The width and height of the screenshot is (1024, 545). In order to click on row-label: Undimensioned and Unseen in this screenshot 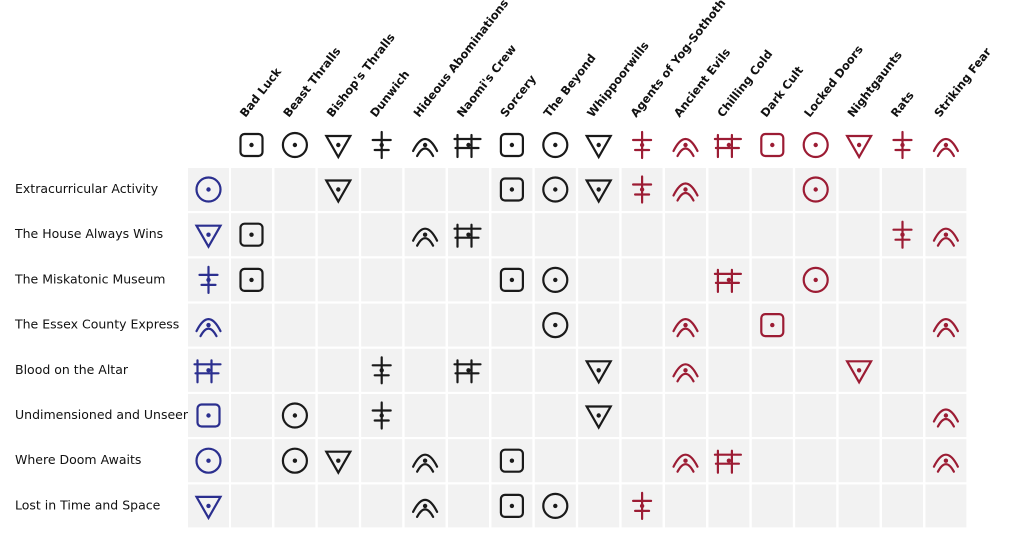, I will do `click(103, 414)`.